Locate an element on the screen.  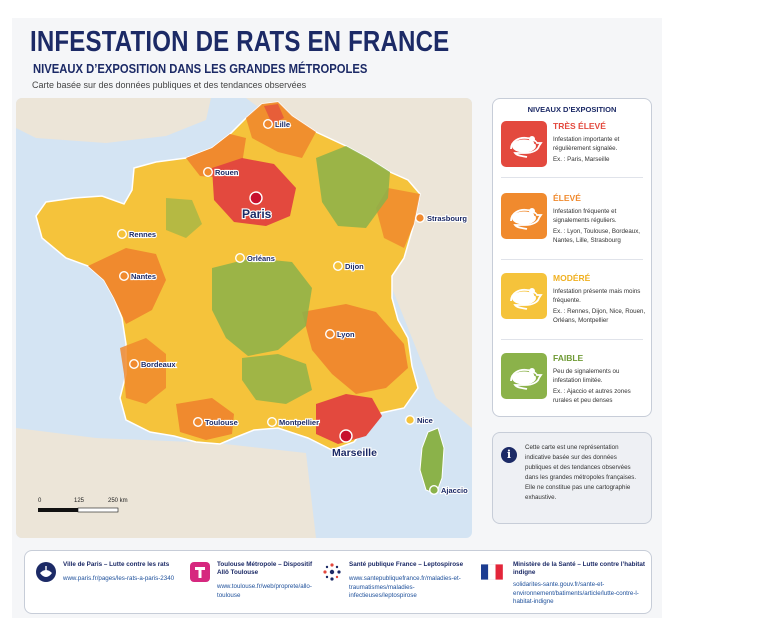
footer-link-paris: www.paris.fr/pages/les-rats-a-paris-2340 is located at coordinates (119, 578).